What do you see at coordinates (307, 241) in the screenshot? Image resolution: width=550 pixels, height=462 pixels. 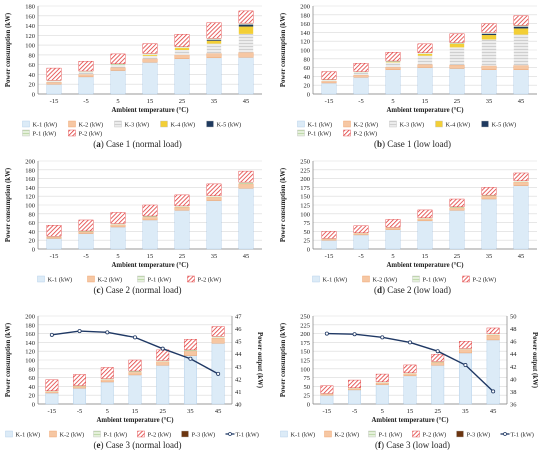 I see `y-tick-label: 25` at bounding box center [307, 241].